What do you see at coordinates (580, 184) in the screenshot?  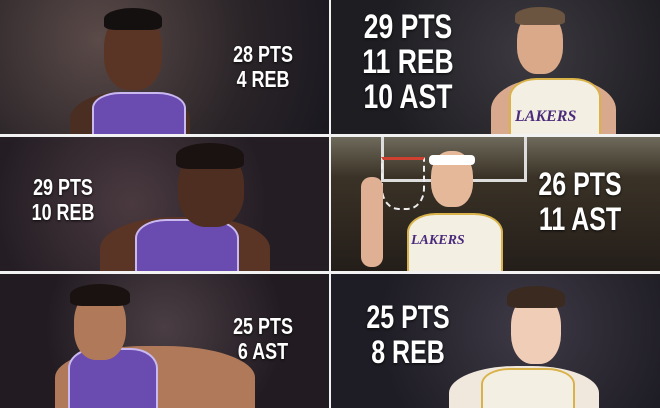 I see `stat-points: 26 PTS` at bounding box center [580, 184].